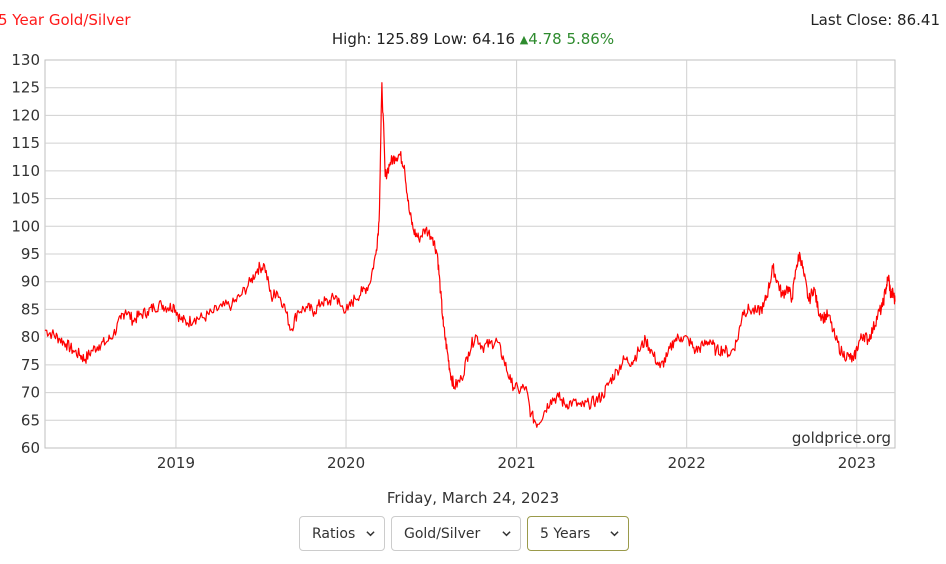 The width and height of the screenshot is (946, 564). What do you see at coordinates (25, 88) in the screenshot?
I see `y-tick-label: 125` at bounding box center [25, 88].